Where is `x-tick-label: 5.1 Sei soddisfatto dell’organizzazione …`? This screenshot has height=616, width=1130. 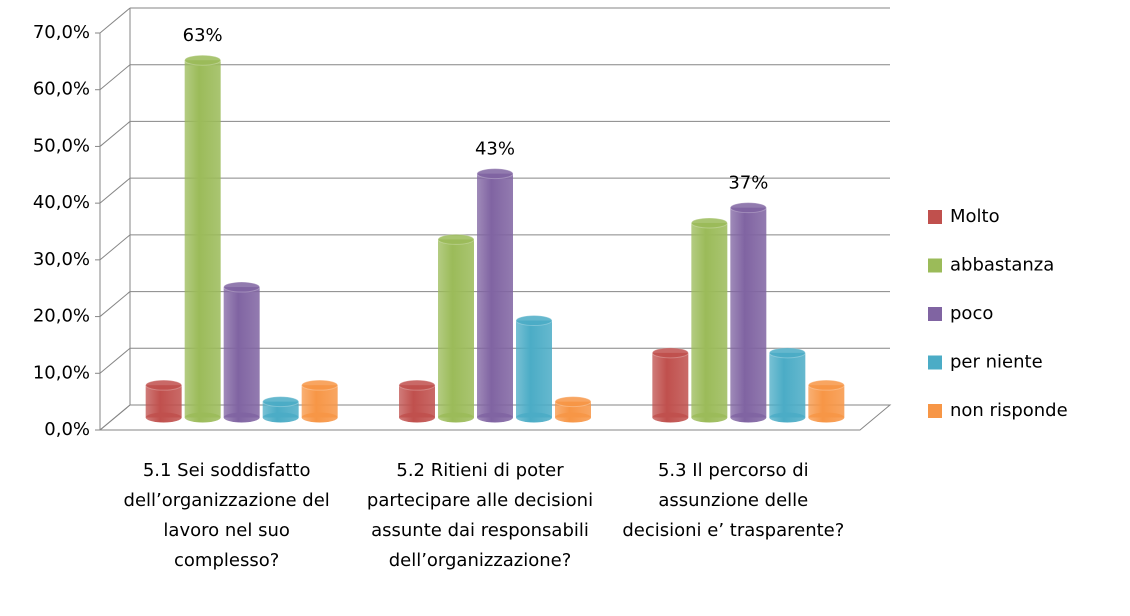
x-tick-label: 5.1 Sei soddisfatto dell’organizzazione … is located at coordinates (226, 515).